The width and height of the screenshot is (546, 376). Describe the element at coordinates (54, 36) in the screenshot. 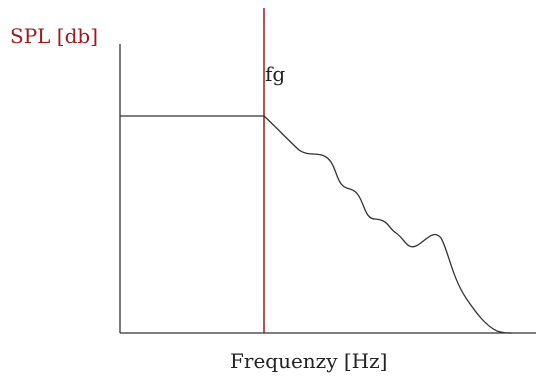

I see `y-axis-label: SPL [db]` at that location.